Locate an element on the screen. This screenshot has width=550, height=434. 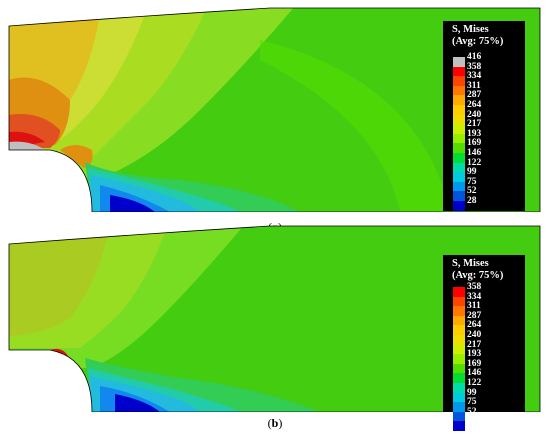
legend-title-b: S, Mises (Avg: 75%) is located at coordinates (477, 270).